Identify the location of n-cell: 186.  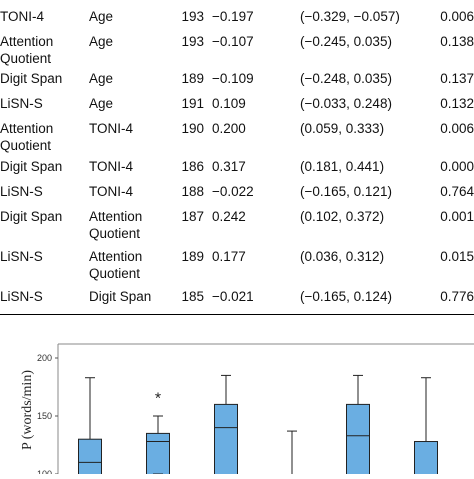
(192, 166).